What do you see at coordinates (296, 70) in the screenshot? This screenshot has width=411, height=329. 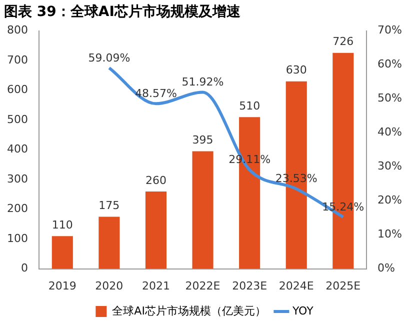 I see `data-label: 630` at bounding box center [296, 70].